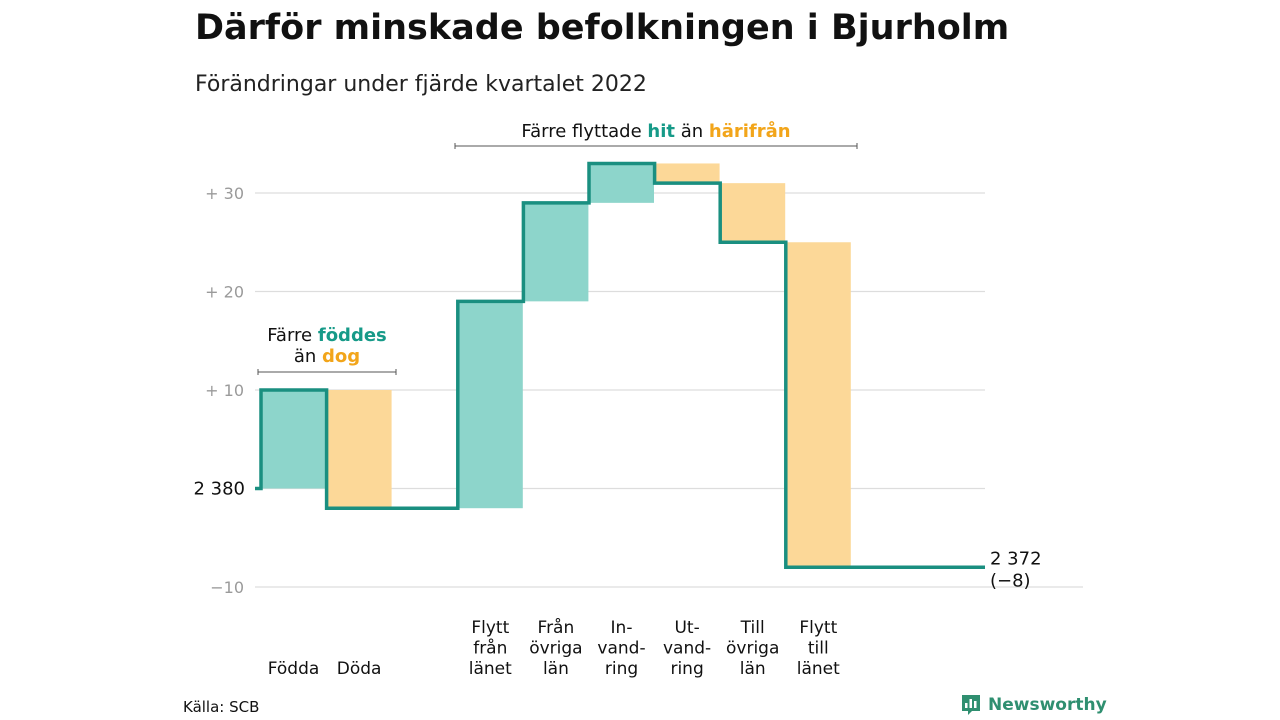 This screenshot has height=720, width=1280. What do you see at coordinates (1016, 558) in the screenshot?
I see `end-value-label: 2 372` at bounding box center [1016, 558].